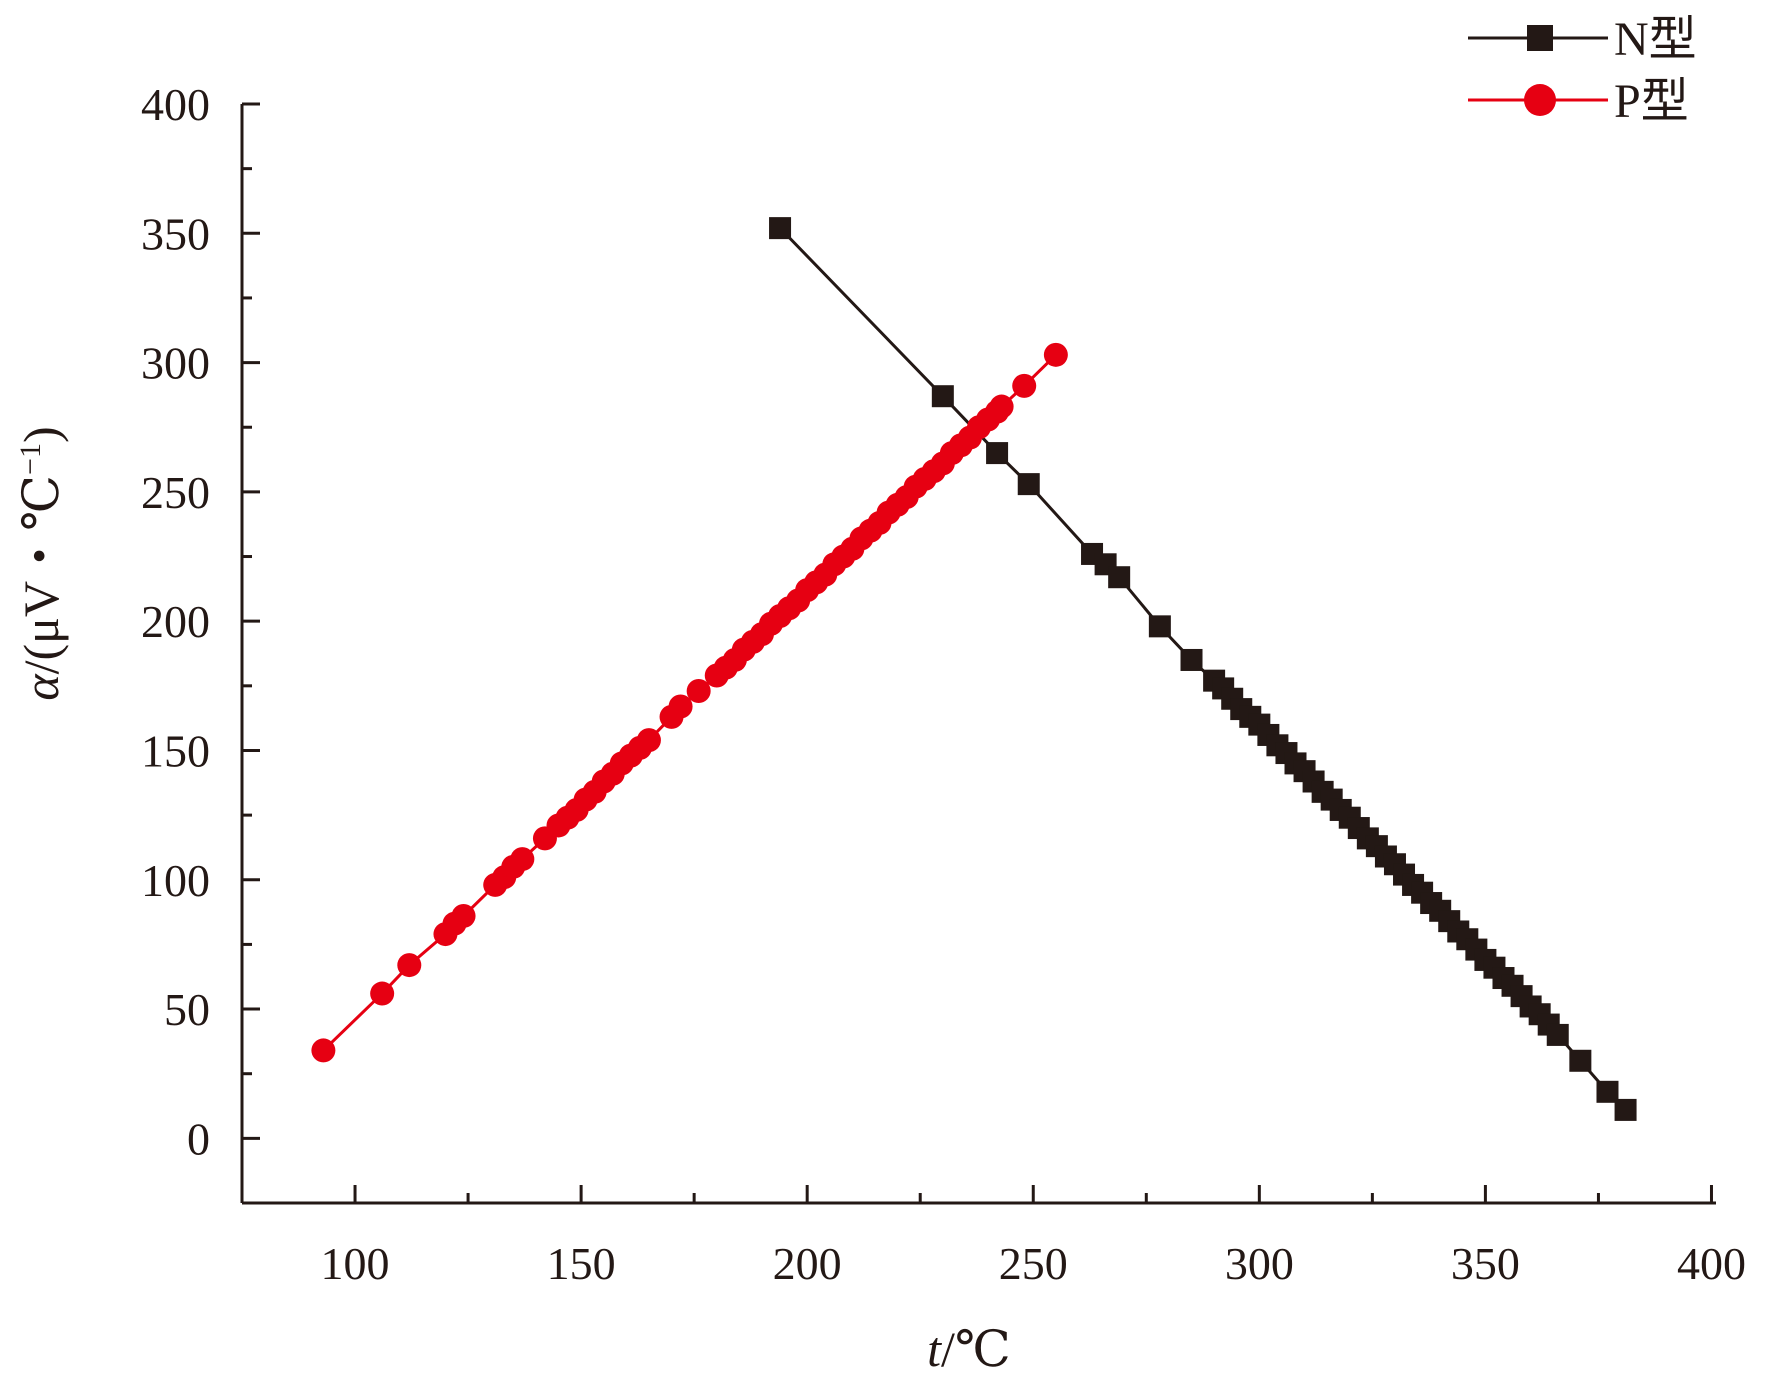 The image size is (1770, 1390). I want to click on y-tick-label: 150, so click(175, 750).